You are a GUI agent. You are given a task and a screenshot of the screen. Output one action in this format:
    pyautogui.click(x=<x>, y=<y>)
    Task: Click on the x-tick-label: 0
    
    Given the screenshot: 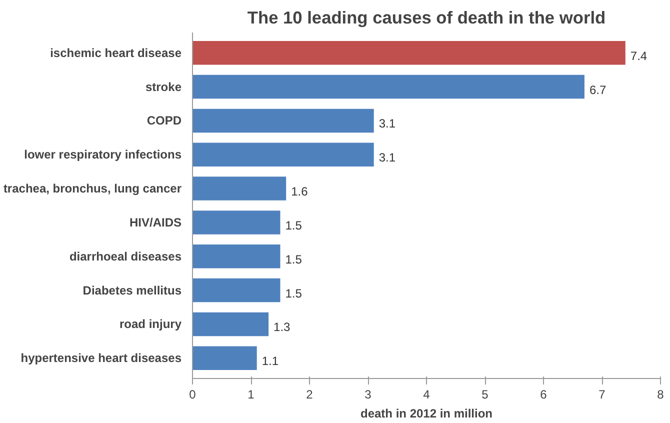 What is the action you would take?
    pyautogui.click(x=192, y=395)
    